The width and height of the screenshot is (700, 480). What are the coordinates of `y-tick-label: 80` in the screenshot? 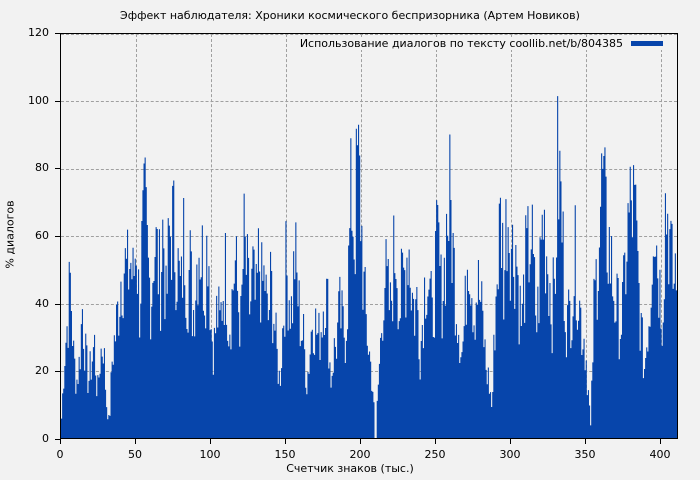 It's located at (42, 168).